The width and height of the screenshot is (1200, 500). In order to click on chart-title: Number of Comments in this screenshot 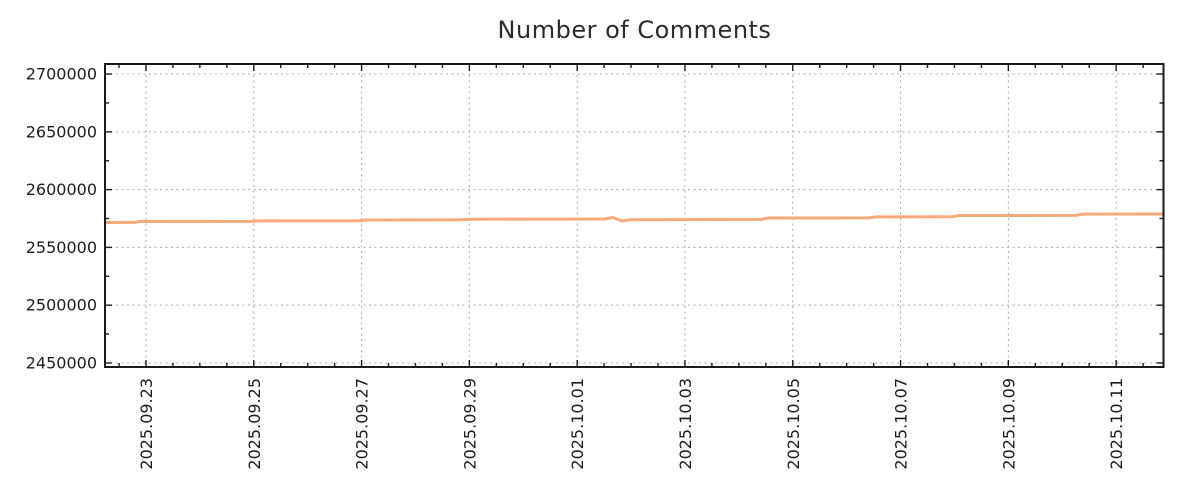, I will do `click(634, 30)`.